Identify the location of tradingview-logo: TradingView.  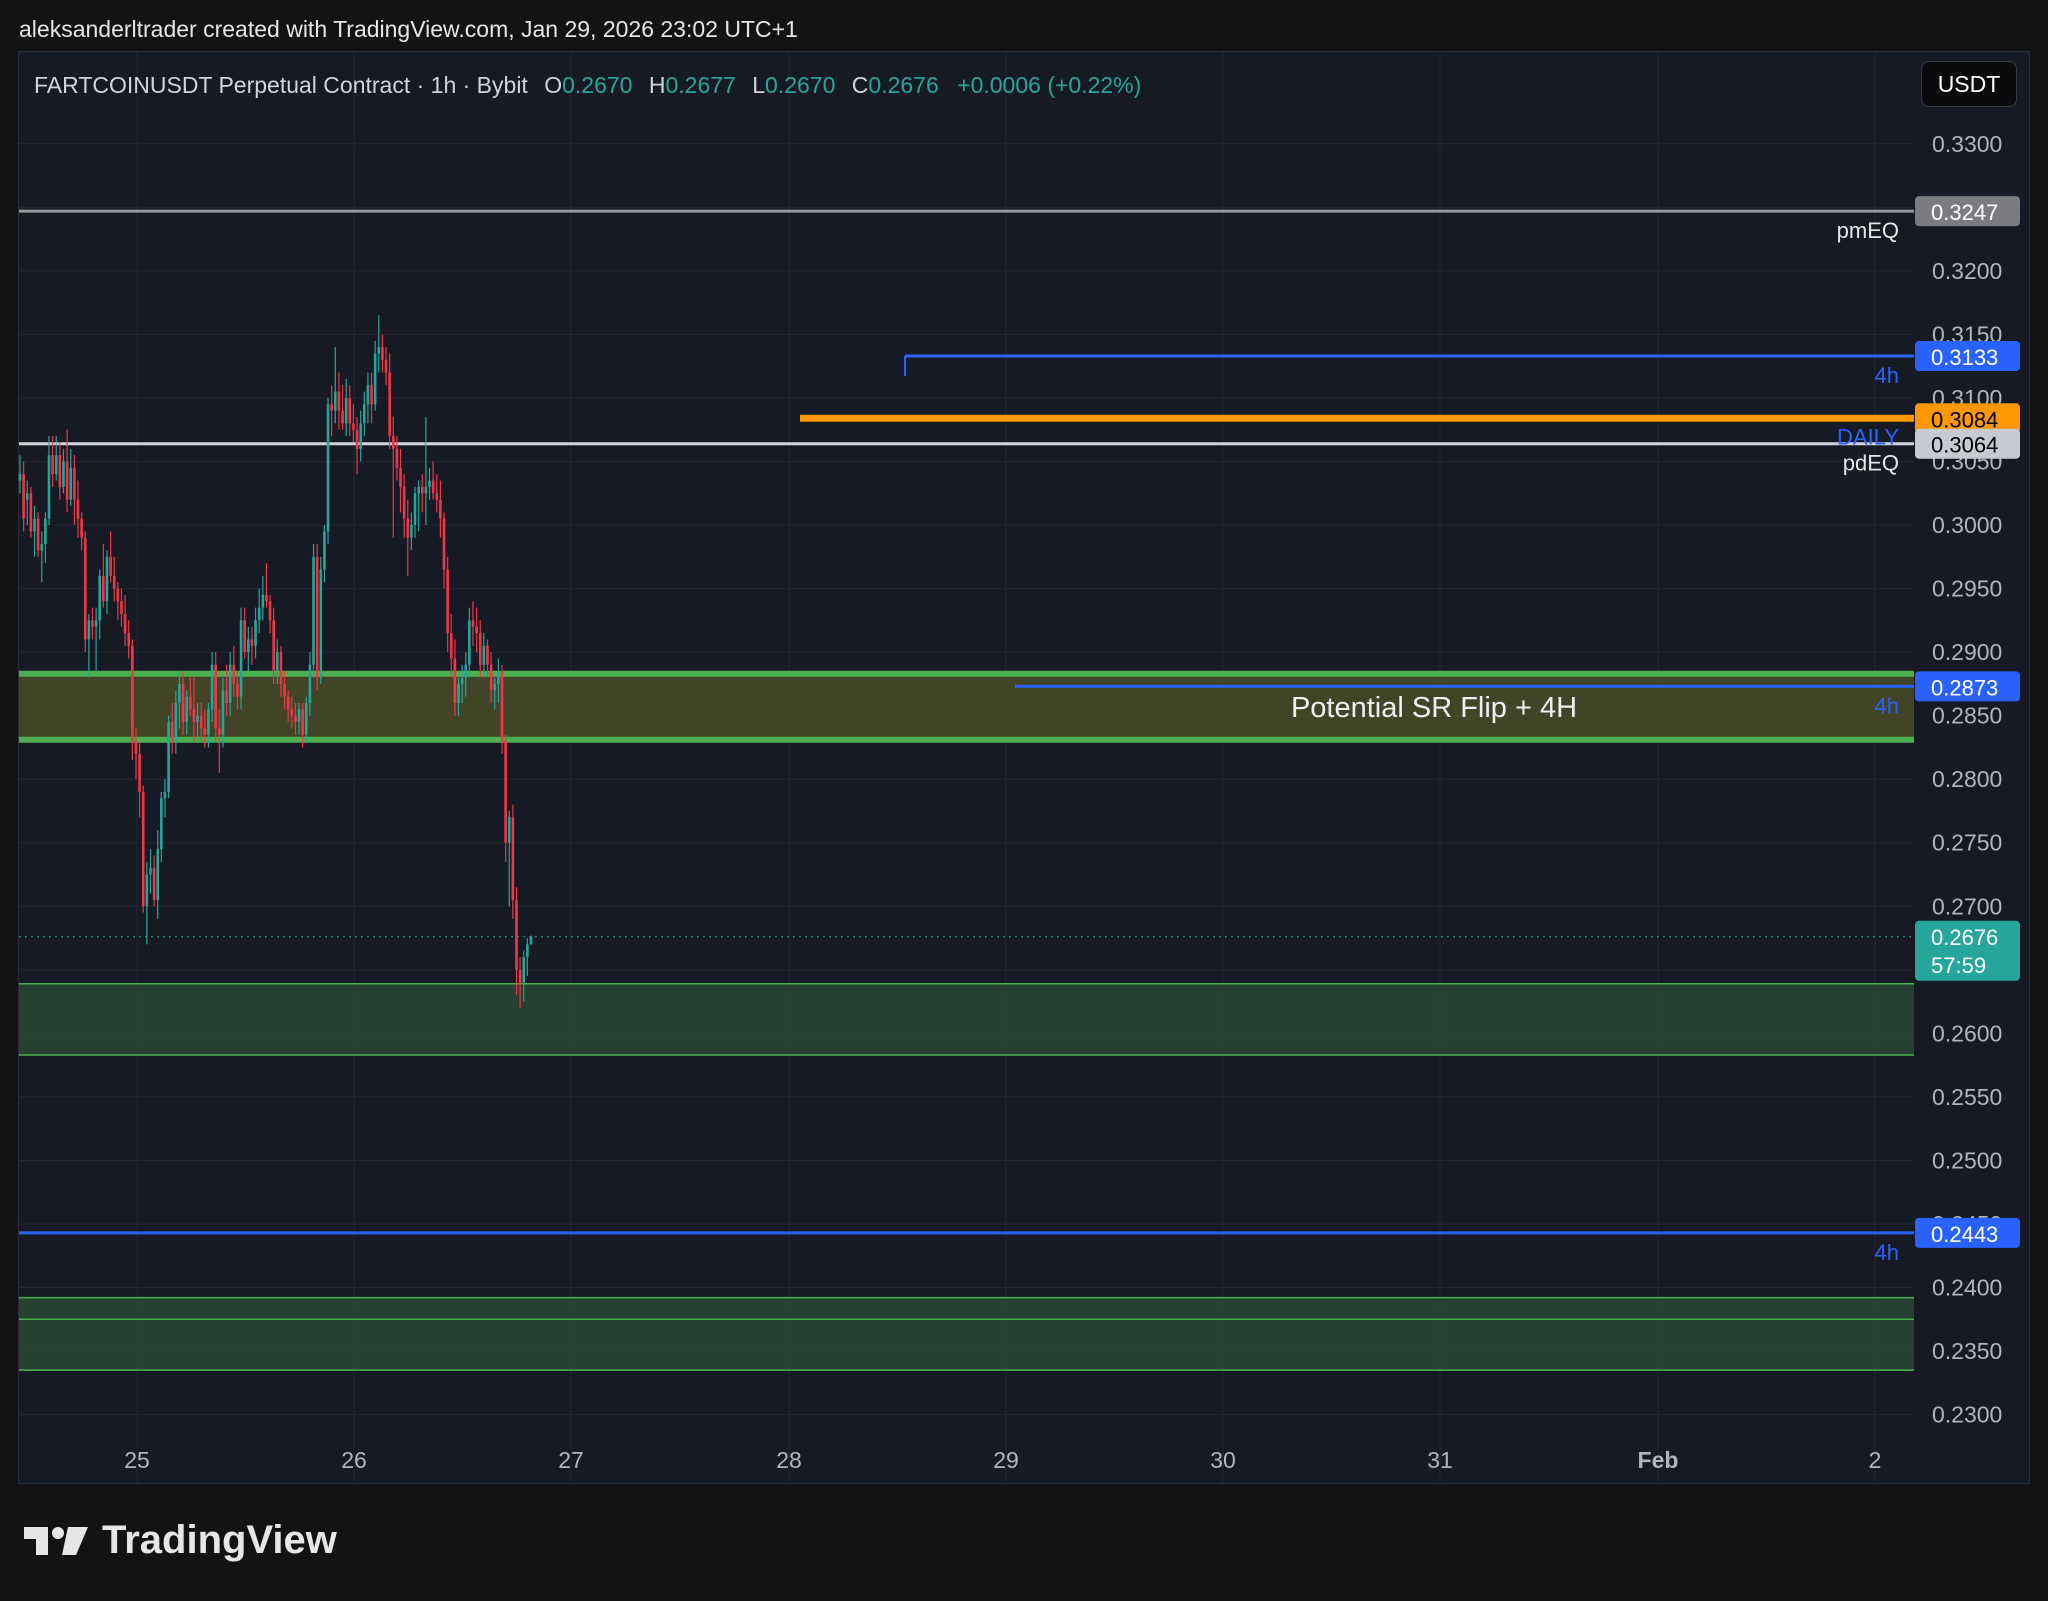
(179, 1540).